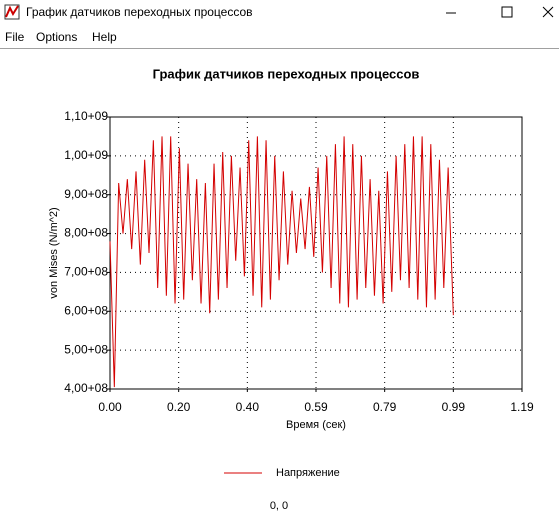 The image size is (559, 521). I want to click on y-tick-label: 8,00+08, so click(86, 233).